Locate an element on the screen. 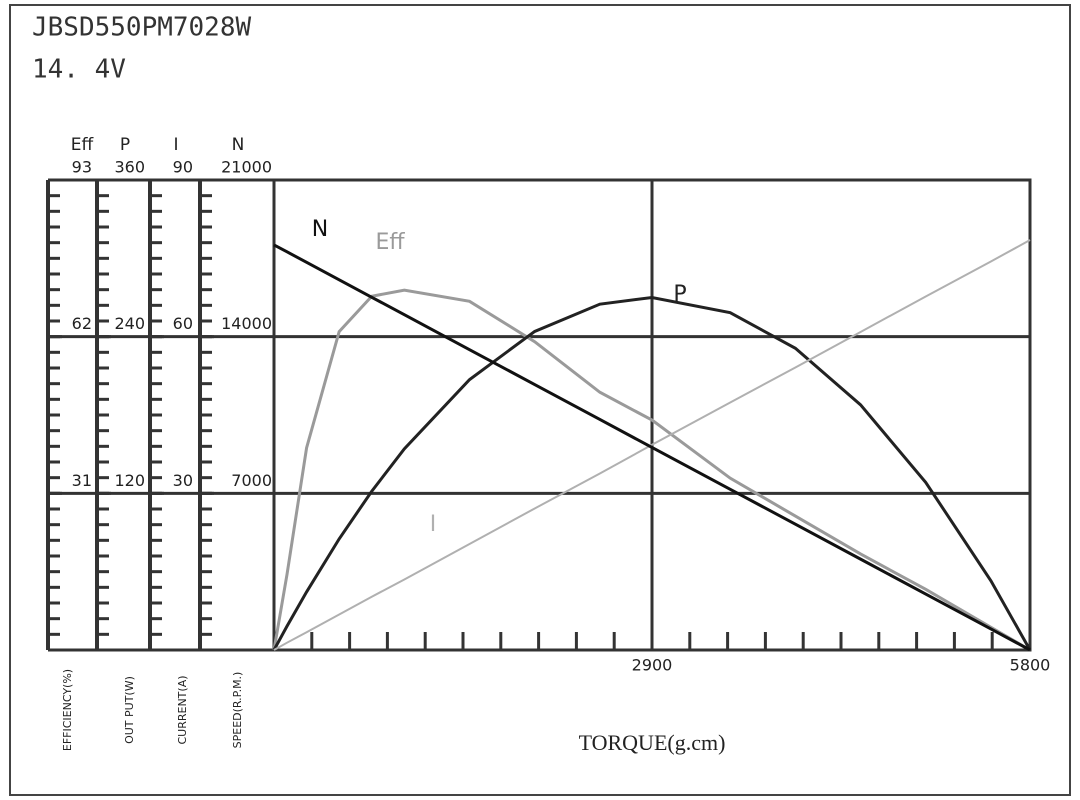  curve-label: N is located at coordinates (320, 229).